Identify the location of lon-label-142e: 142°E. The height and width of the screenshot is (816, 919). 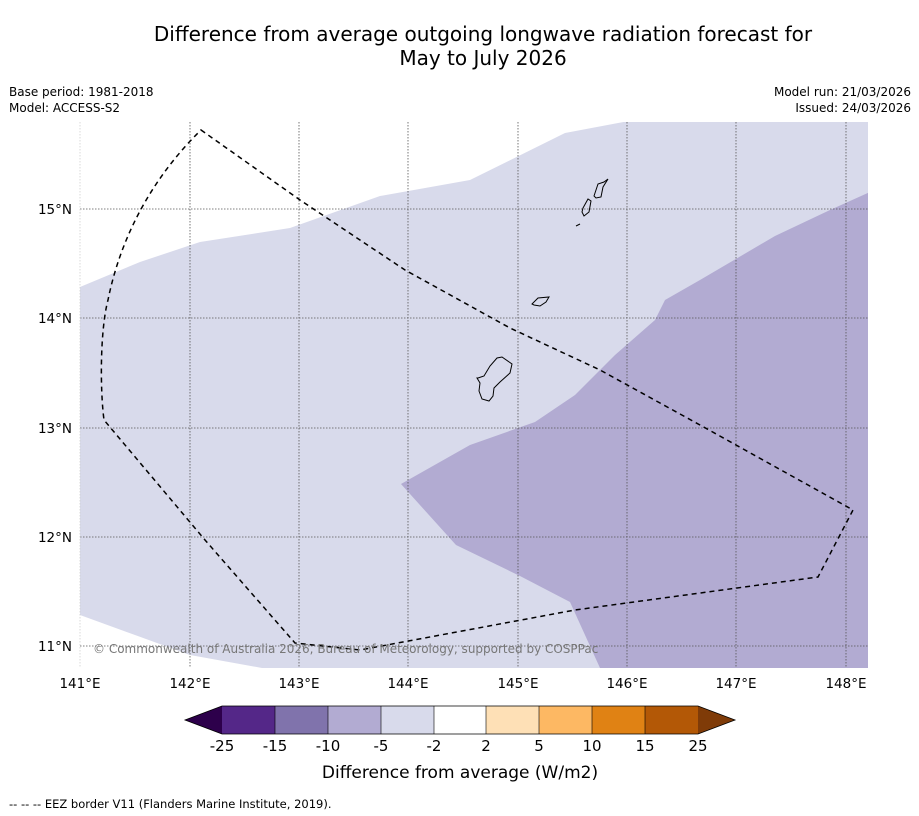
(189, 684).